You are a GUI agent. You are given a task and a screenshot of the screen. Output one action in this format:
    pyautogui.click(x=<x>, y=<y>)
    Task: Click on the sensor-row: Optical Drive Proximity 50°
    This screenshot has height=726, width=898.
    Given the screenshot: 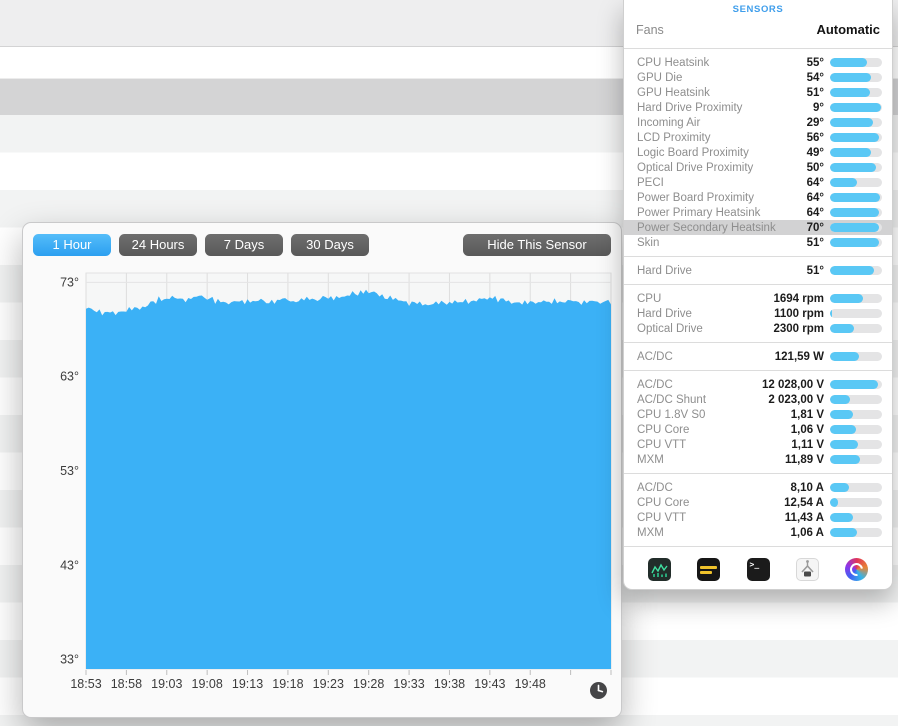 What is the action you would take?
    pyautogui.click(x=758, y=167)
    